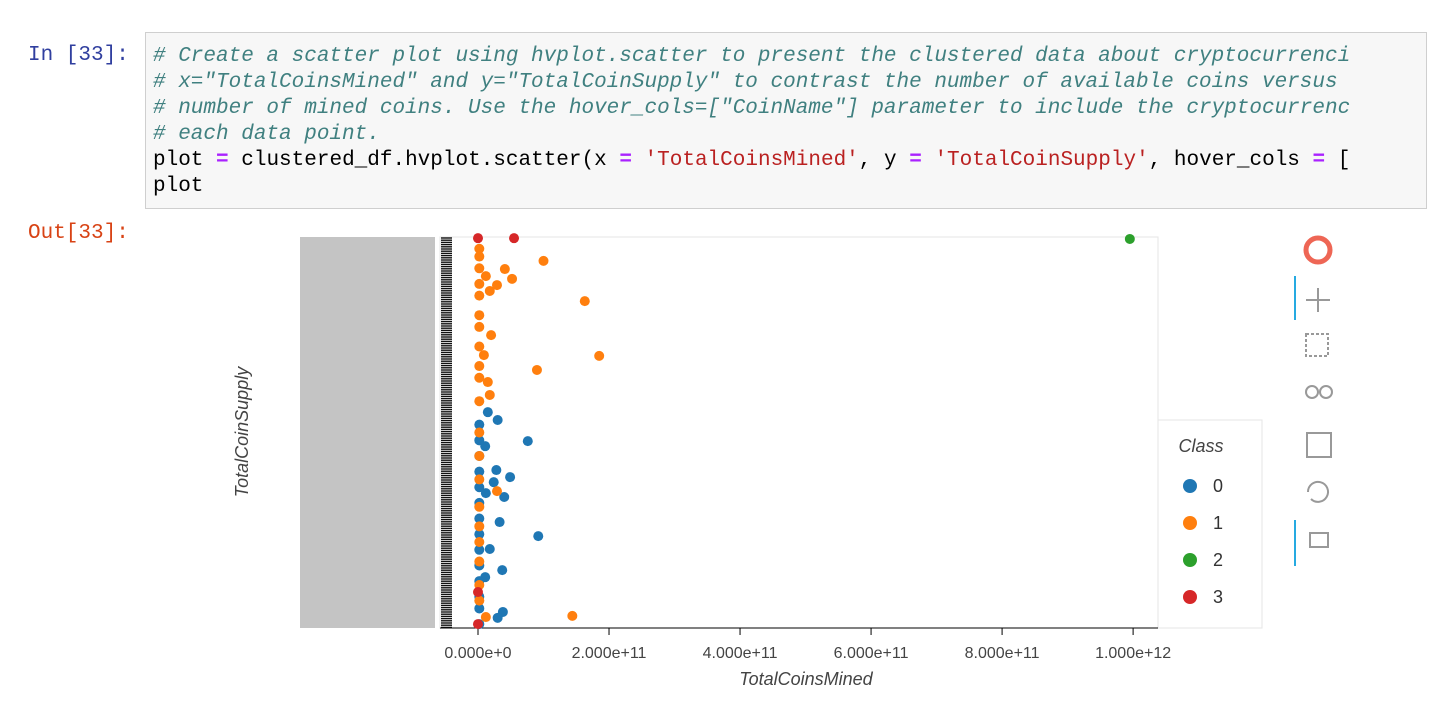 The image size is (1454, 714). What do you see at coordinates (1224, 160) in the screenshot?
I see `code-token: , hover_cols` at bounding box center [1224, 160].